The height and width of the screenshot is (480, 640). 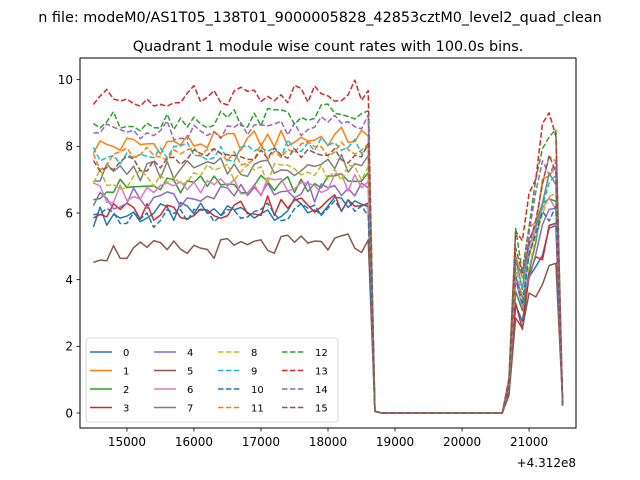 What do you see at coordinates (190, 372) in the screenshot?
I see `legend-label-5: 5` at bounding box center [190, 372].